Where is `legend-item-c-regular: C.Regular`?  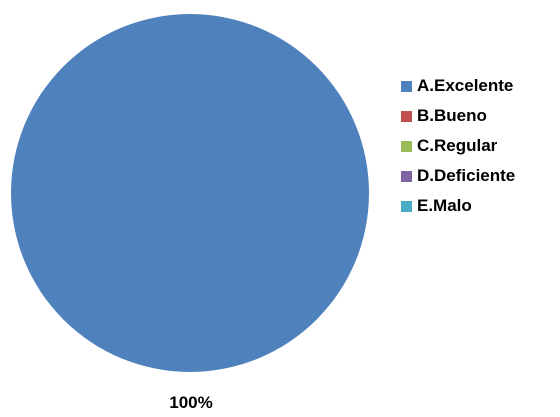
legend-item-c-regular: C.Regular is located at coordinates (458, 146).